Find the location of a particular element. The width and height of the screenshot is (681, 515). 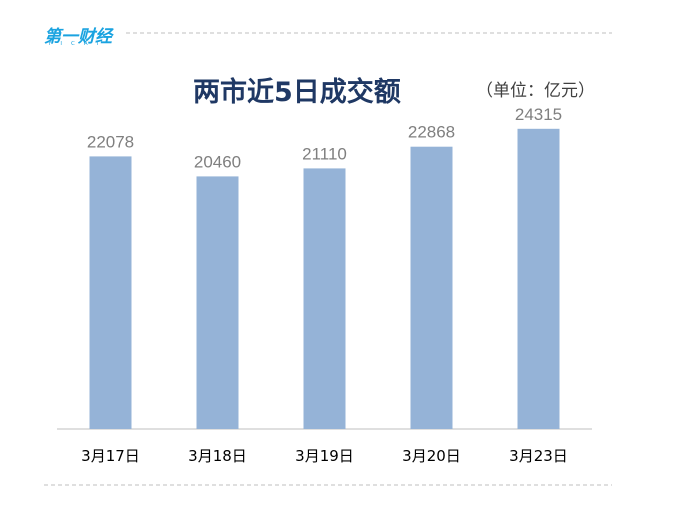

x-tick-label-2: 3月18日 is located at coordinates (217, 456).